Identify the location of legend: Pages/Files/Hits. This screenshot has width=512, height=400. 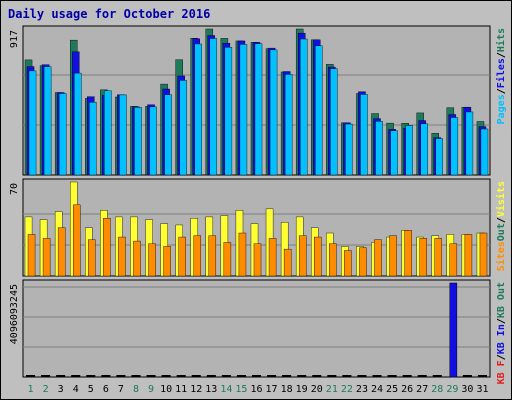
(501, 76).